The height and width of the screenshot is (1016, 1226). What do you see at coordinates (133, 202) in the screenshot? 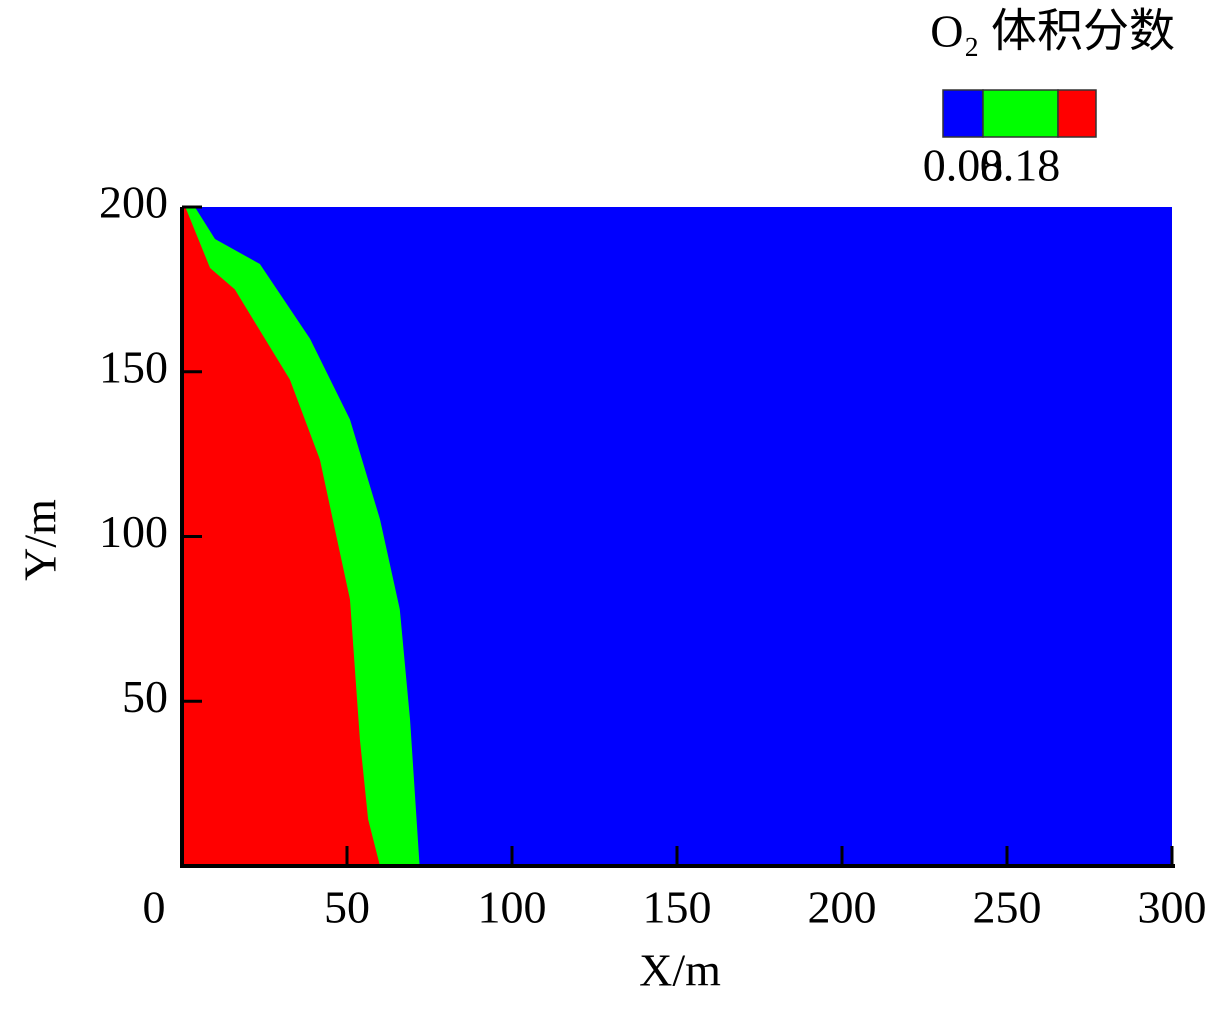
I see `y-tick-label: 200` at bounding box center [133, 202].